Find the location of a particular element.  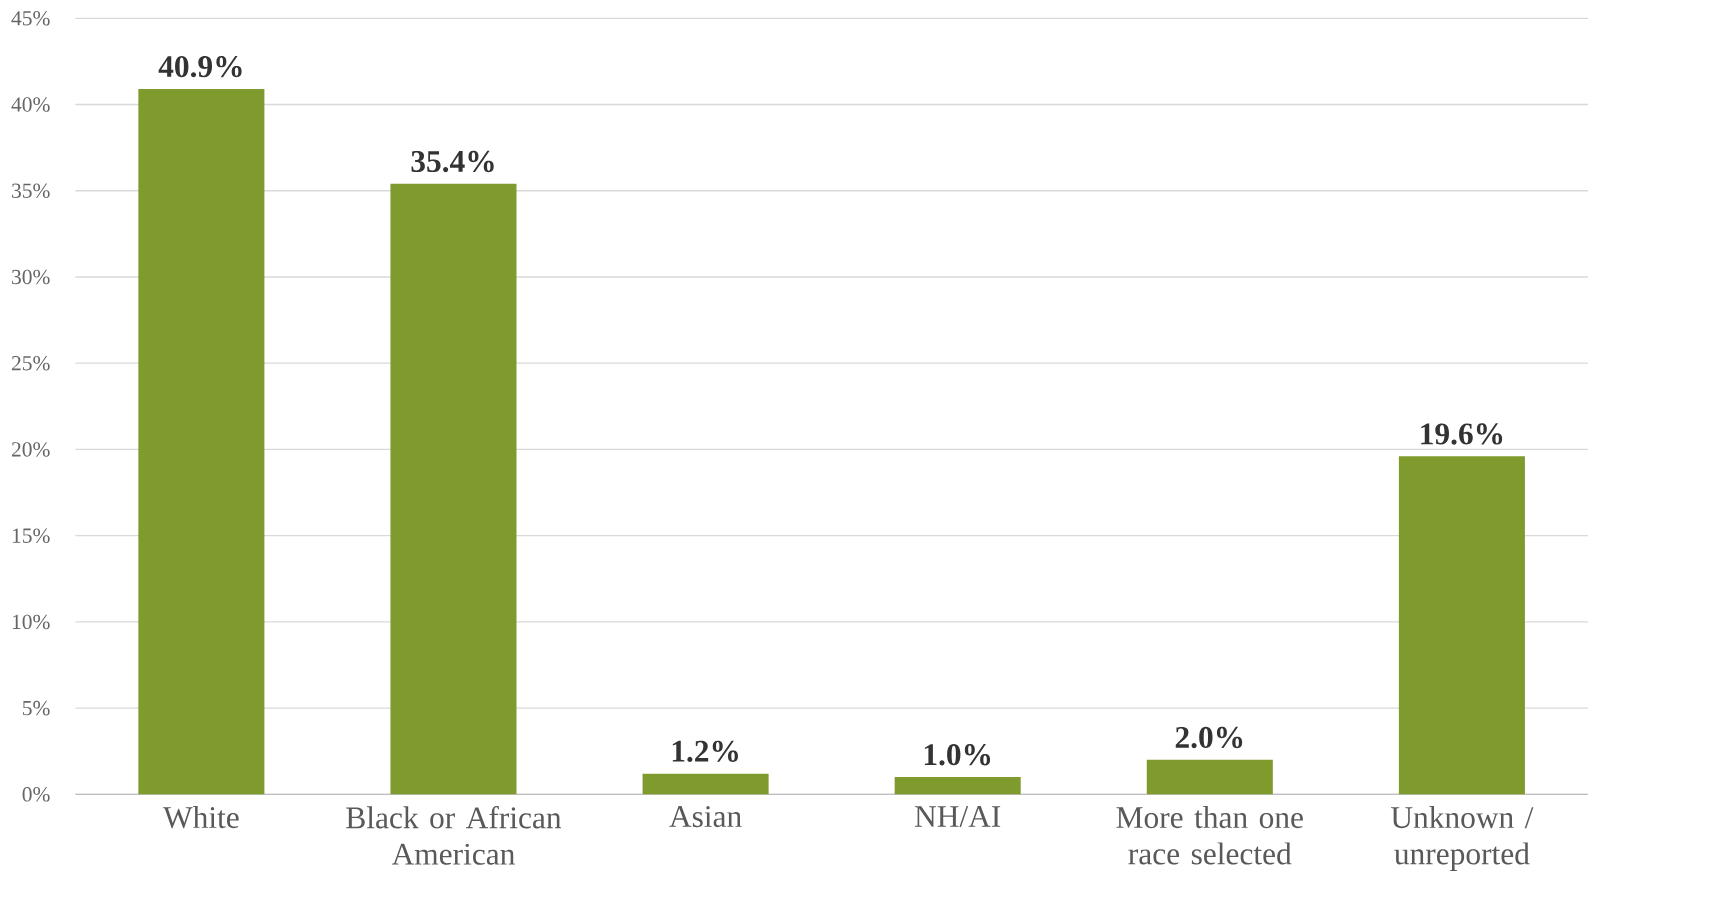

data-label: 35.4% is located at coordinates (452, 161).